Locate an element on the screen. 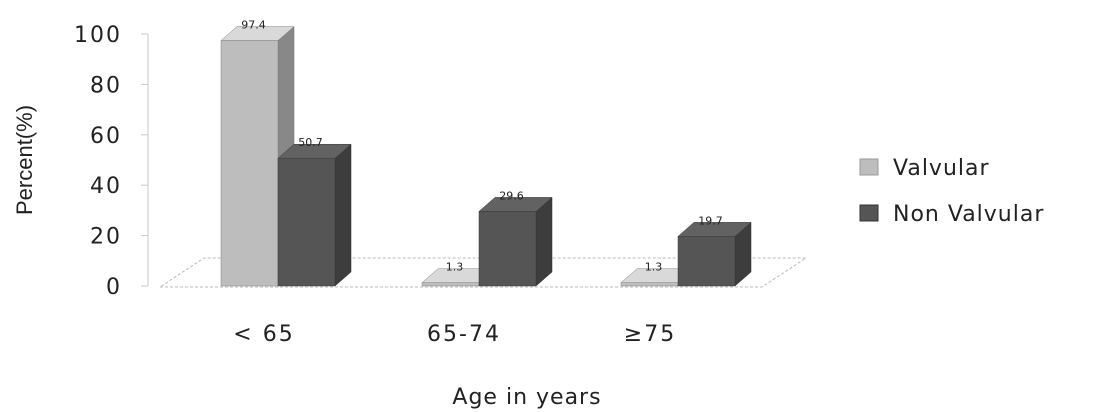 The image size is (1098, 412). floor is located at coordinates (483, 272).